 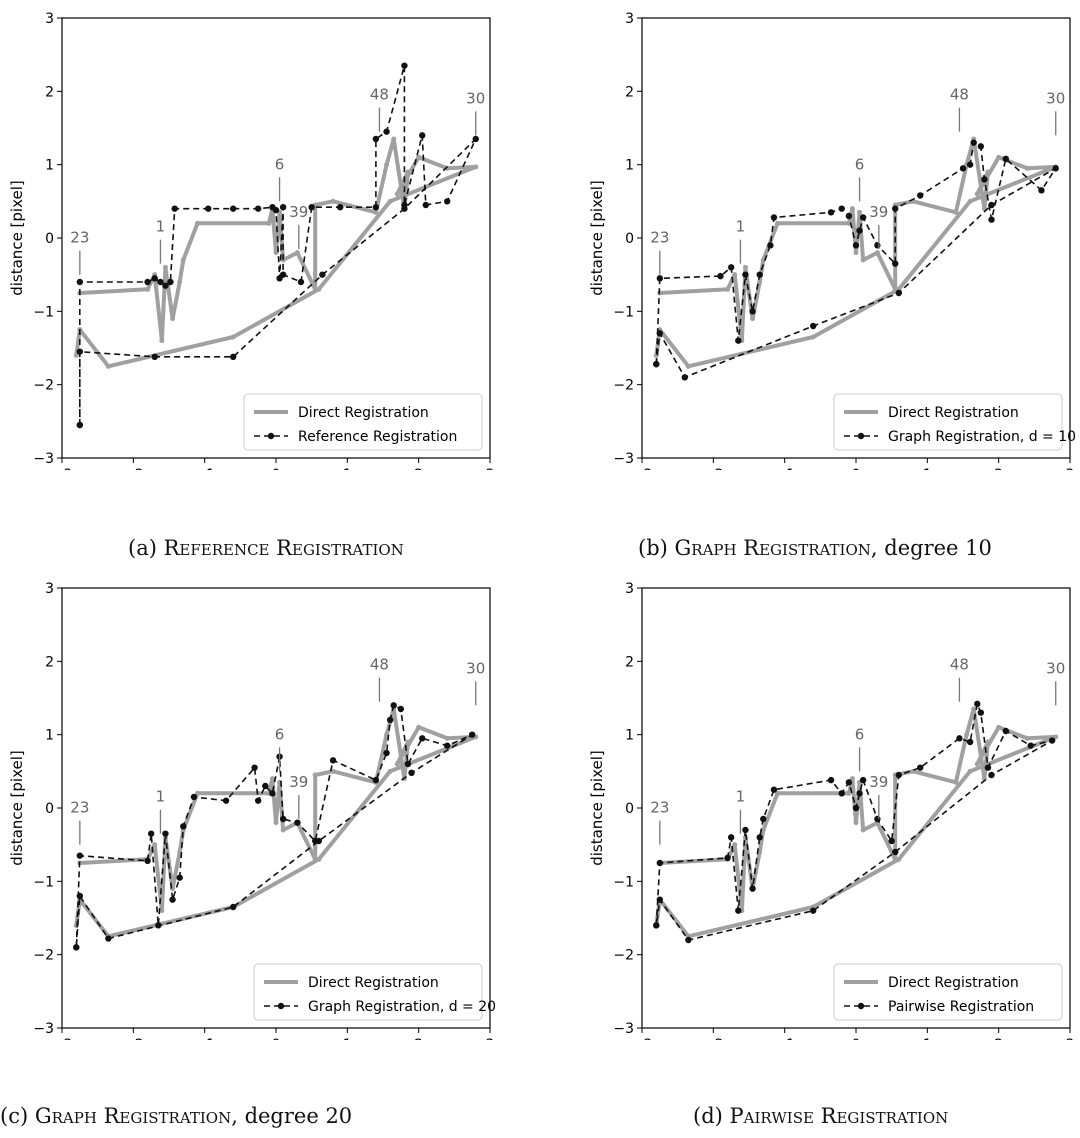 What do you see at coordinates (998, 1038) in the screenshot?
I see `x-tick-label: 2` at bounding box center [998, 1038].